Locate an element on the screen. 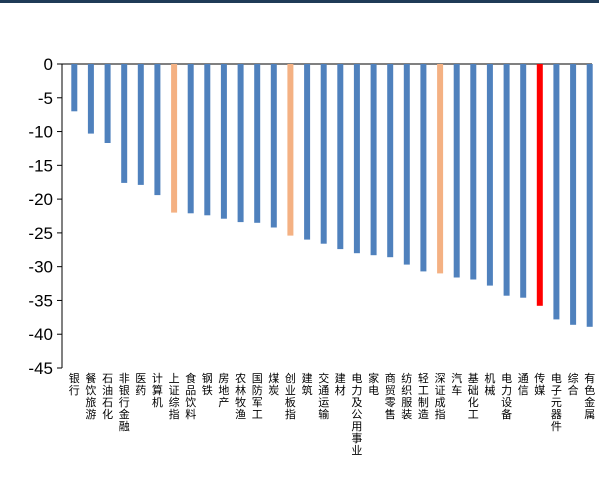 Image resolution: width=599 pixels, height=485 pixels. y-tick-label: -45 is located at coordinates (40, 368).